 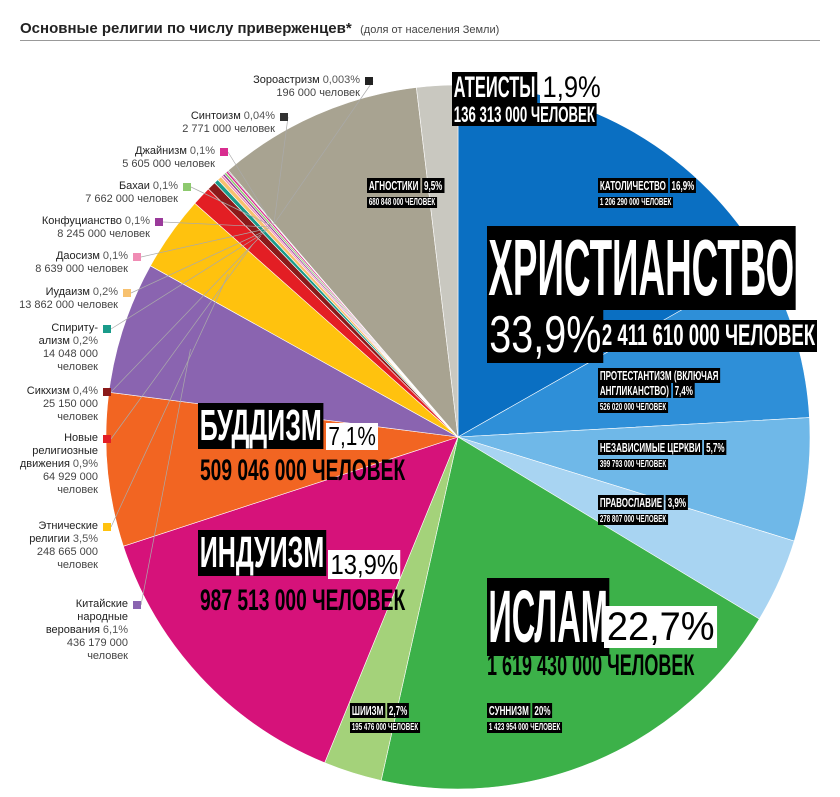 I want to click on slice-share: 20%, so click(x=542, y=710).